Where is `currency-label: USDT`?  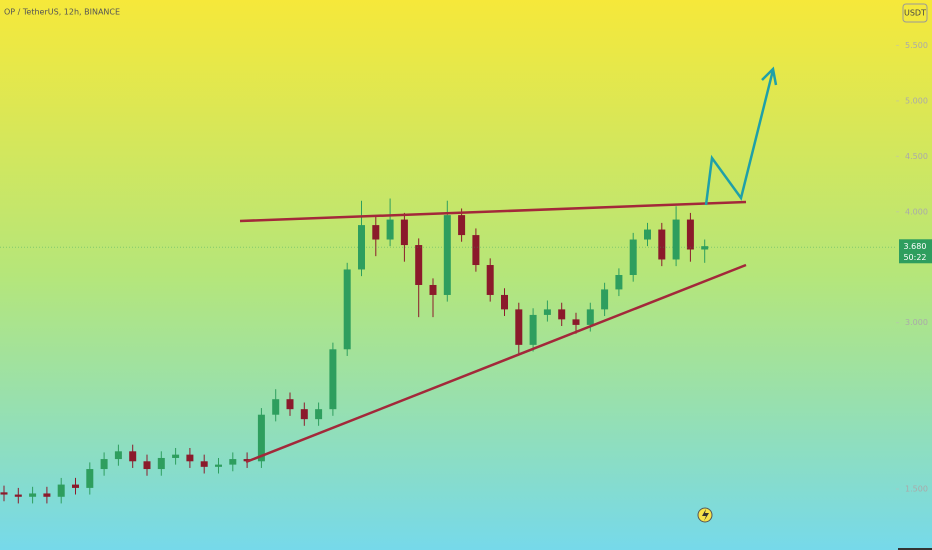
currency-label: USDT is located at coordinates (915, 13).